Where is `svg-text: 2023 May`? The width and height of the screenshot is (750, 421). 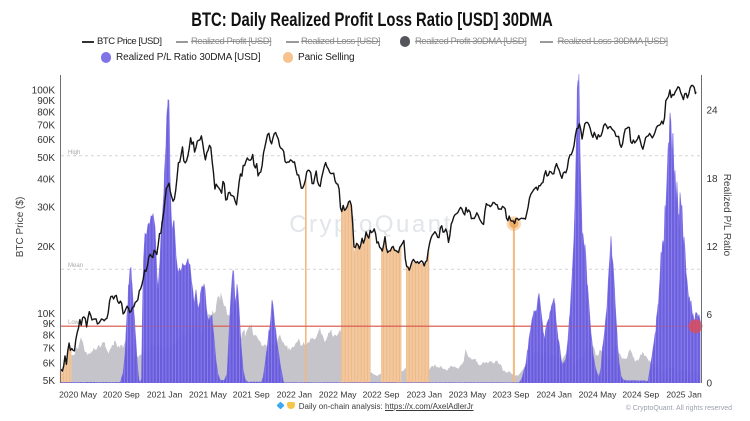 svg-text: 2023 May is located at coordinates (468, 395).